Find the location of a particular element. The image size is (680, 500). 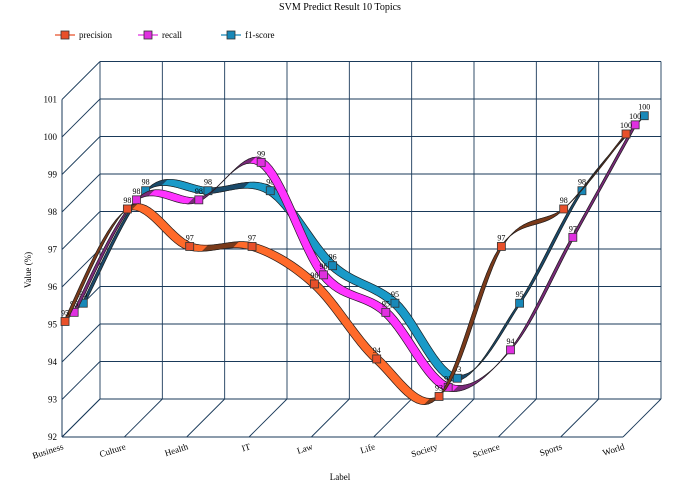

data-label-precision: 95 is located at coordinates (65, 312).